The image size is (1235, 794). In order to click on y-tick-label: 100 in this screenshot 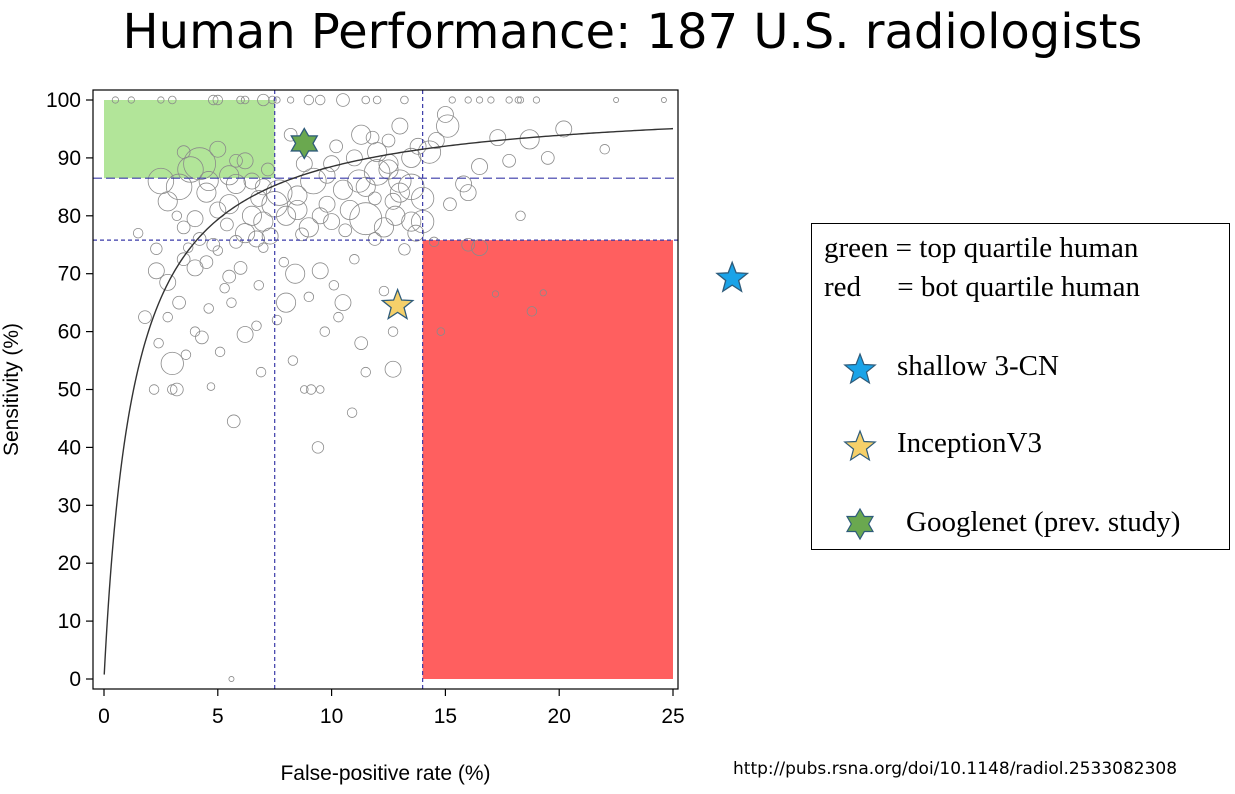, I will do `click(63, 100)`.